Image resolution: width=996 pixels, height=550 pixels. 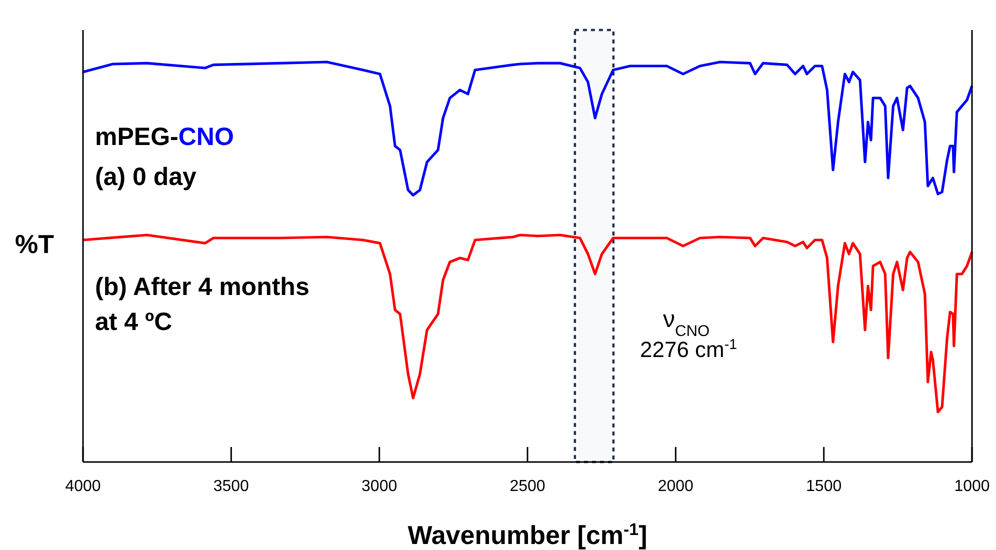 I want to click on x-tick-label: 2000, so click(x=676, y=486).